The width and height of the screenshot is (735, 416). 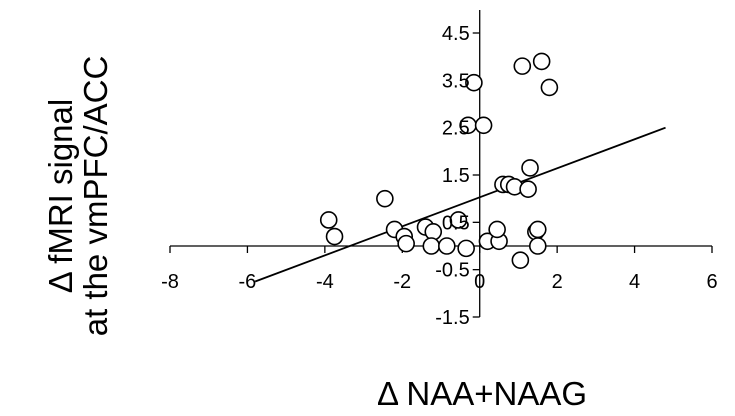 I want to click on x-tick-label: 6, so click(x=711, y=282).